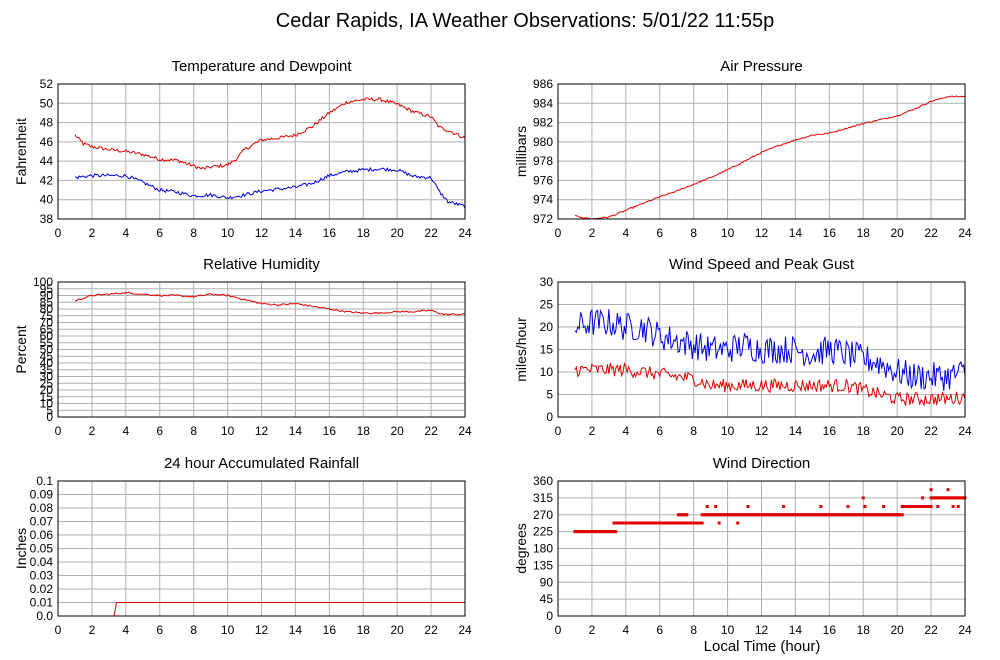 Image resolution: width=1000 pixels, height=660 pixels. I want to click on pressure-title: Air Pressure, so click(761, 66).